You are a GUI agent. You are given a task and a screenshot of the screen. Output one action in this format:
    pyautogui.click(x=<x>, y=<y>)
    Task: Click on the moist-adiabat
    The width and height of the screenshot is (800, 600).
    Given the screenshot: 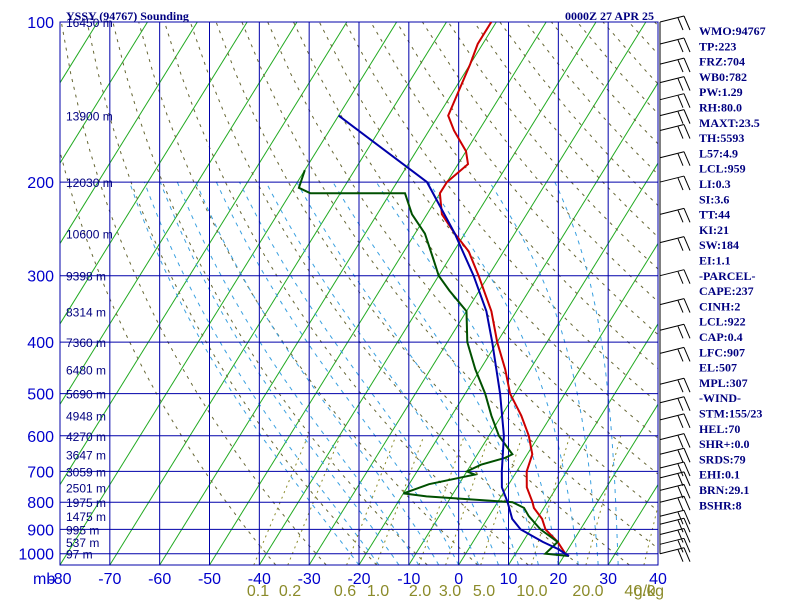 What is the action you would take?
    pyautogui.click(x=467, y=373)
    